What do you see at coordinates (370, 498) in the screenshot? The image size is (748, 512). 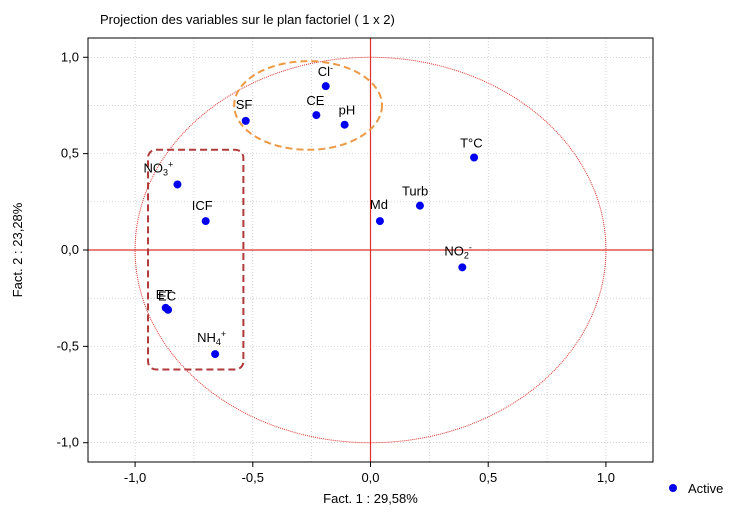 I see `x-axis-label: Fact. 1 : 29,58%` at bounding box center [370, 498].